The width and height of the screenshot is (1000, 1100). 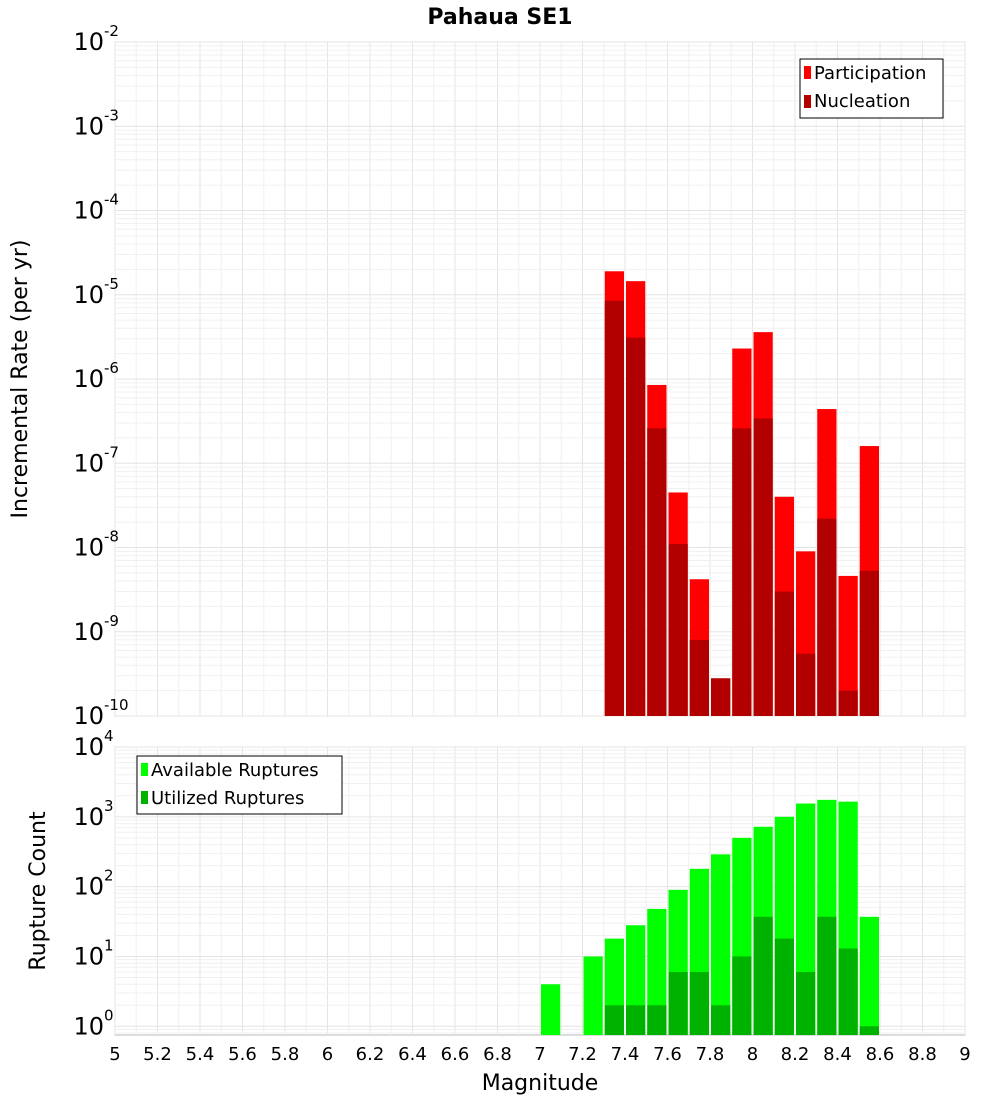 What do you see at coordinates (497, 1054) in the screenshot?
I see `x-tick-label: 6.8` at bounding box center [497, 1054].